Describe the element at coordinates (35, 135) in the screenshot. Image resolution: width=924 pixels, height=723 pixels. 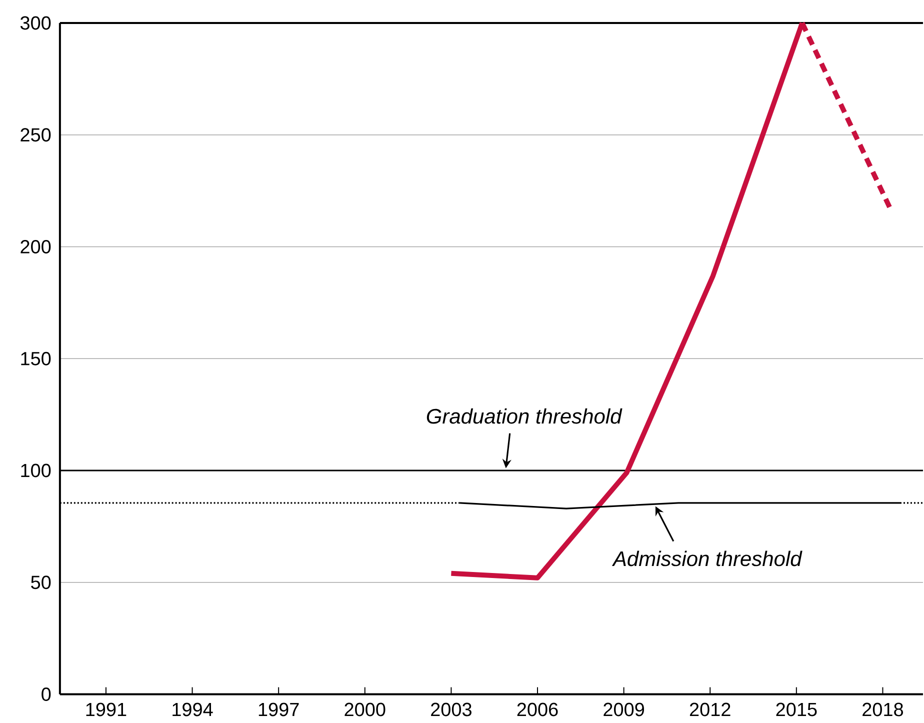
I see `y-tick-label: 250` at that location.